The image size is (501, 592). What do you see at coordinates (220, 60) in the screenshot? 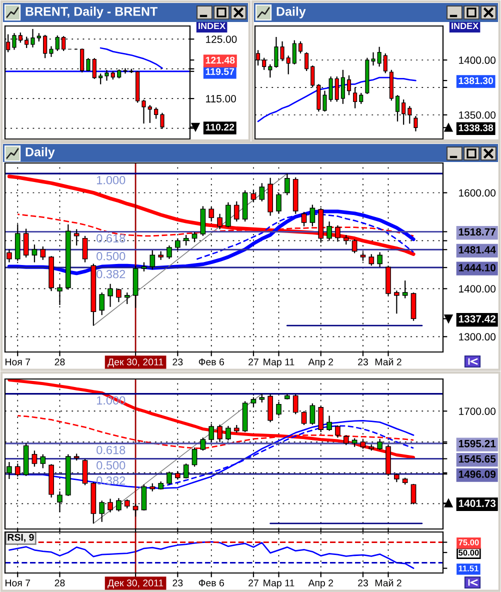
I see `y-tick-label: 121.48` at bounding box center [220, 60].